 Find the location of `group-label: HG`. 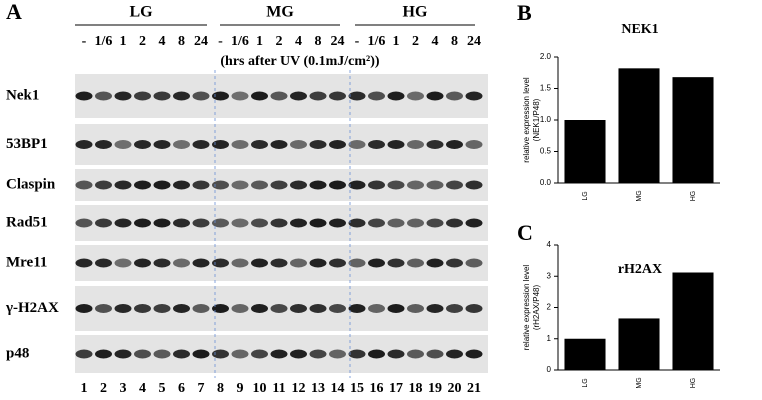

group-label: HG is located at coordinates (415, 12).